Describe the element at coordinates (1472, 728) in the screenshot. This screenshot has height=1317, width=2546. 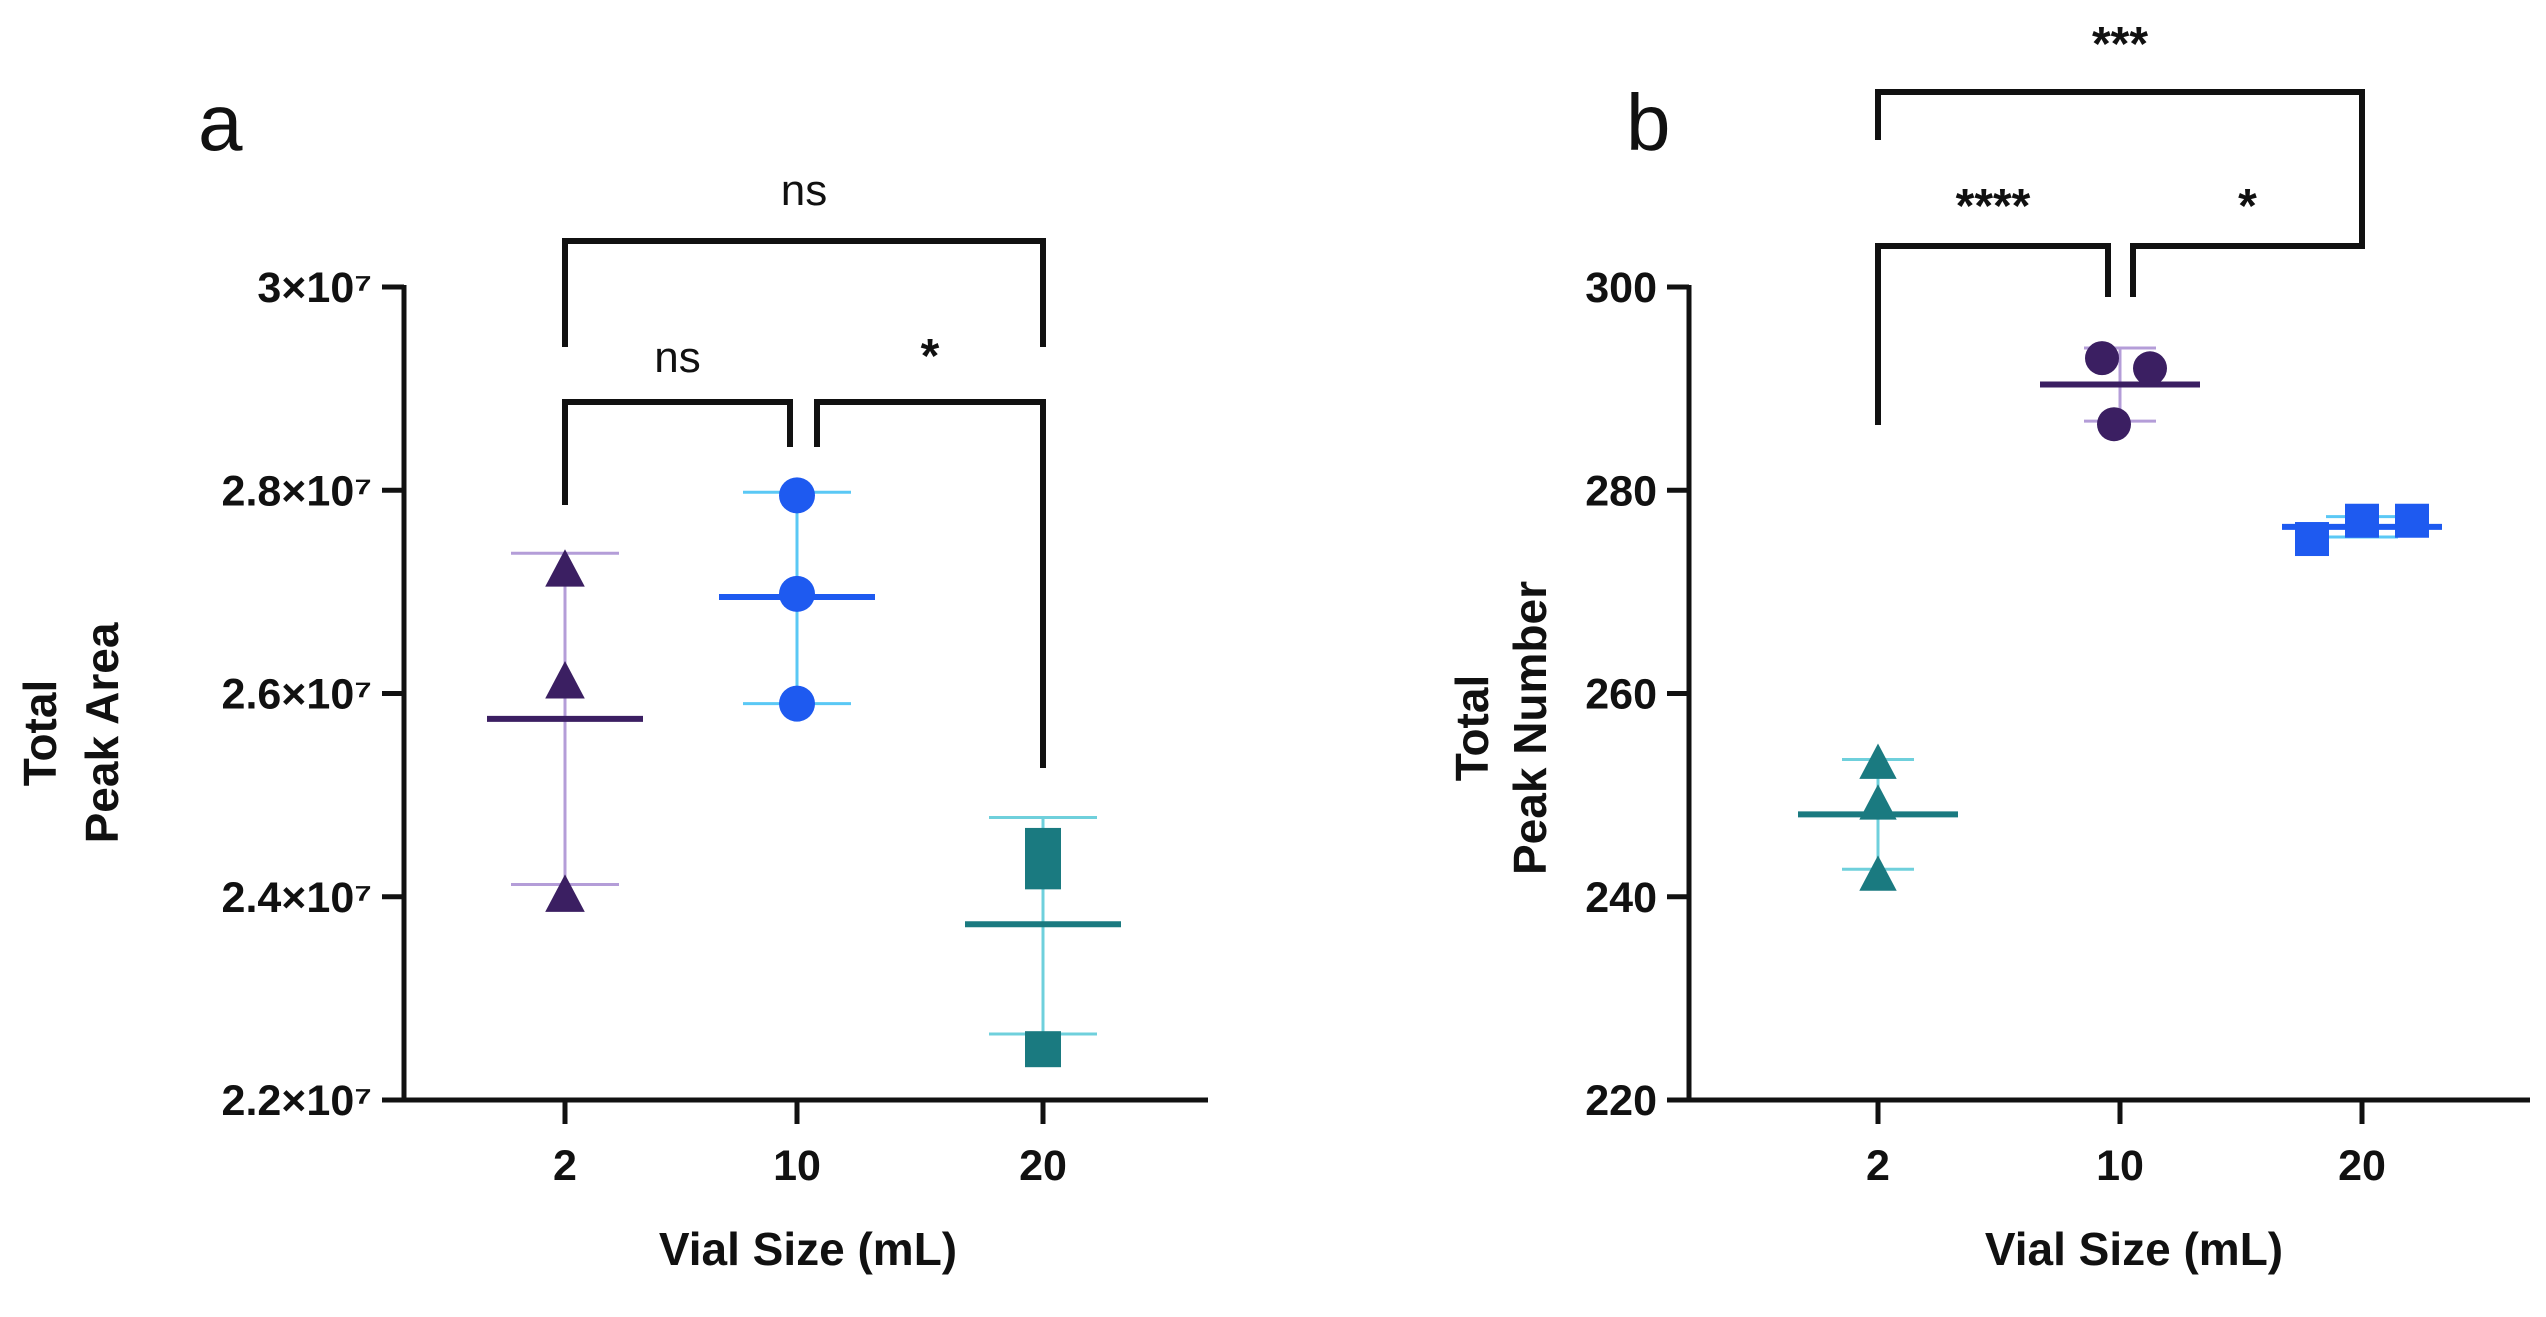
I see `panel-b-y-axis-label-line1: Total` at that location.